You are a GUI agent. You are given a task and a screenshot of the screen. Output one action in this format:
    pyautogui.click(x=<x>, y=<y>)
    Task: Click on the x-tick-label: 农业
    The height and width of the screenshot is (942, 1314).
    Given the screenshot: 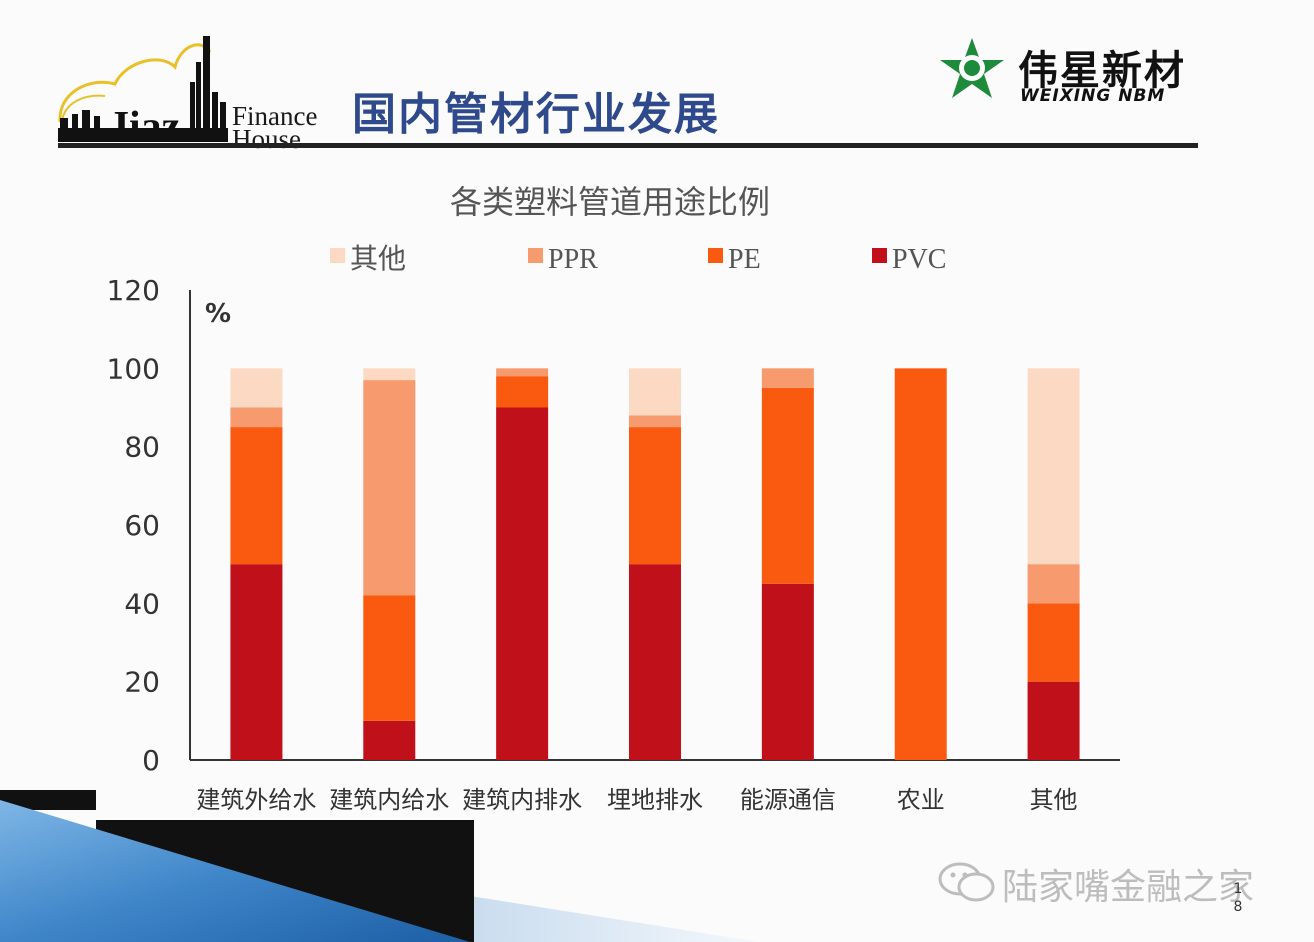 What is the action you would take?
    pyautogui.click(x=921, y=800)
    